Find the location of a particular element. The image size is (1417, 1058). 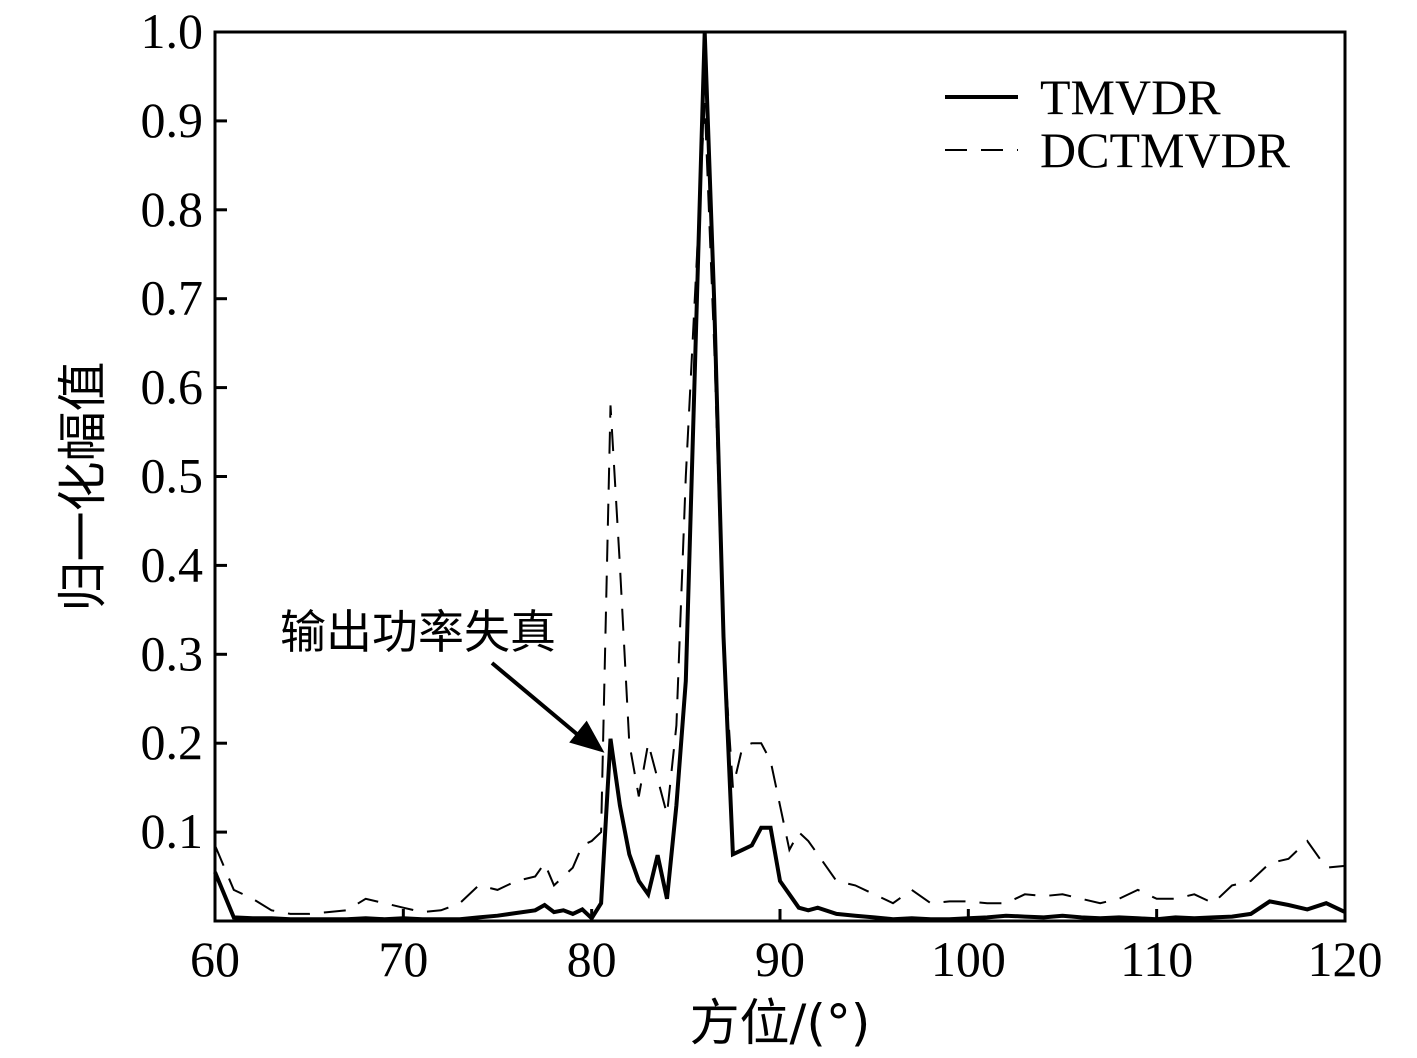

x-tick-label: 120 is located at coordinates (1345, 959).